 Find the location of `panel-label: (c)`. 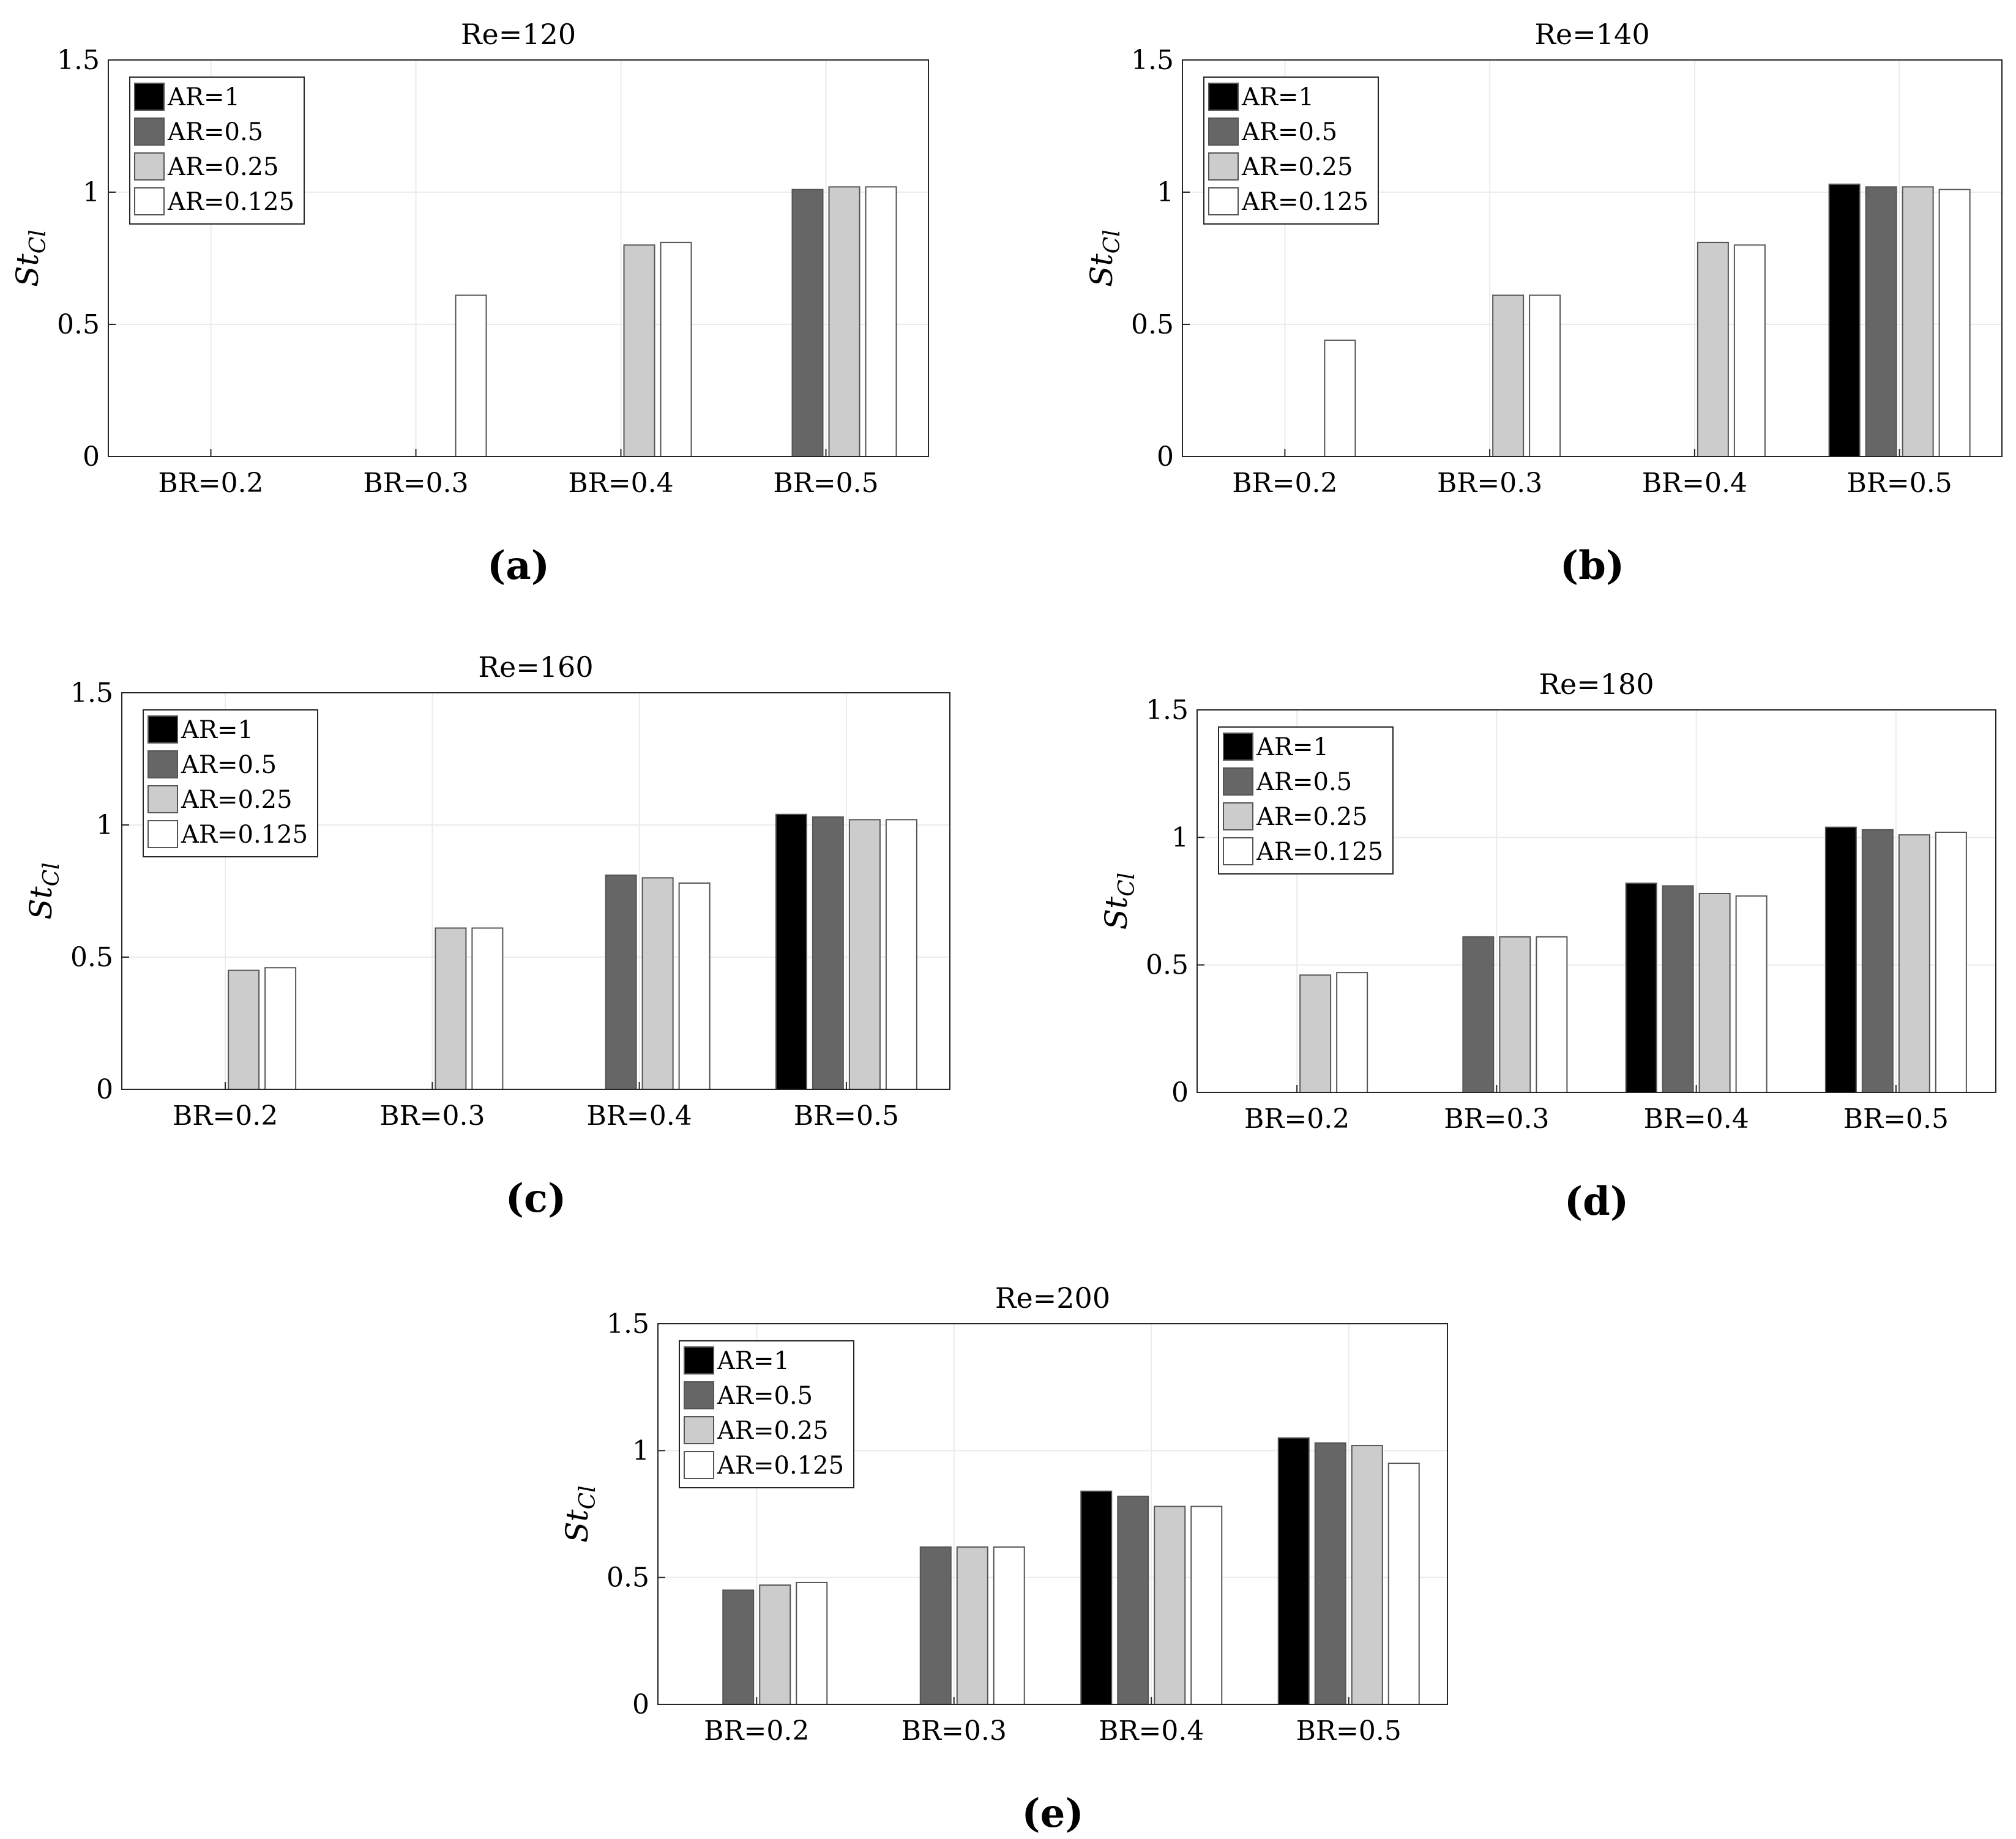

panel-label: (c) is located at coordinates (536, 1199).